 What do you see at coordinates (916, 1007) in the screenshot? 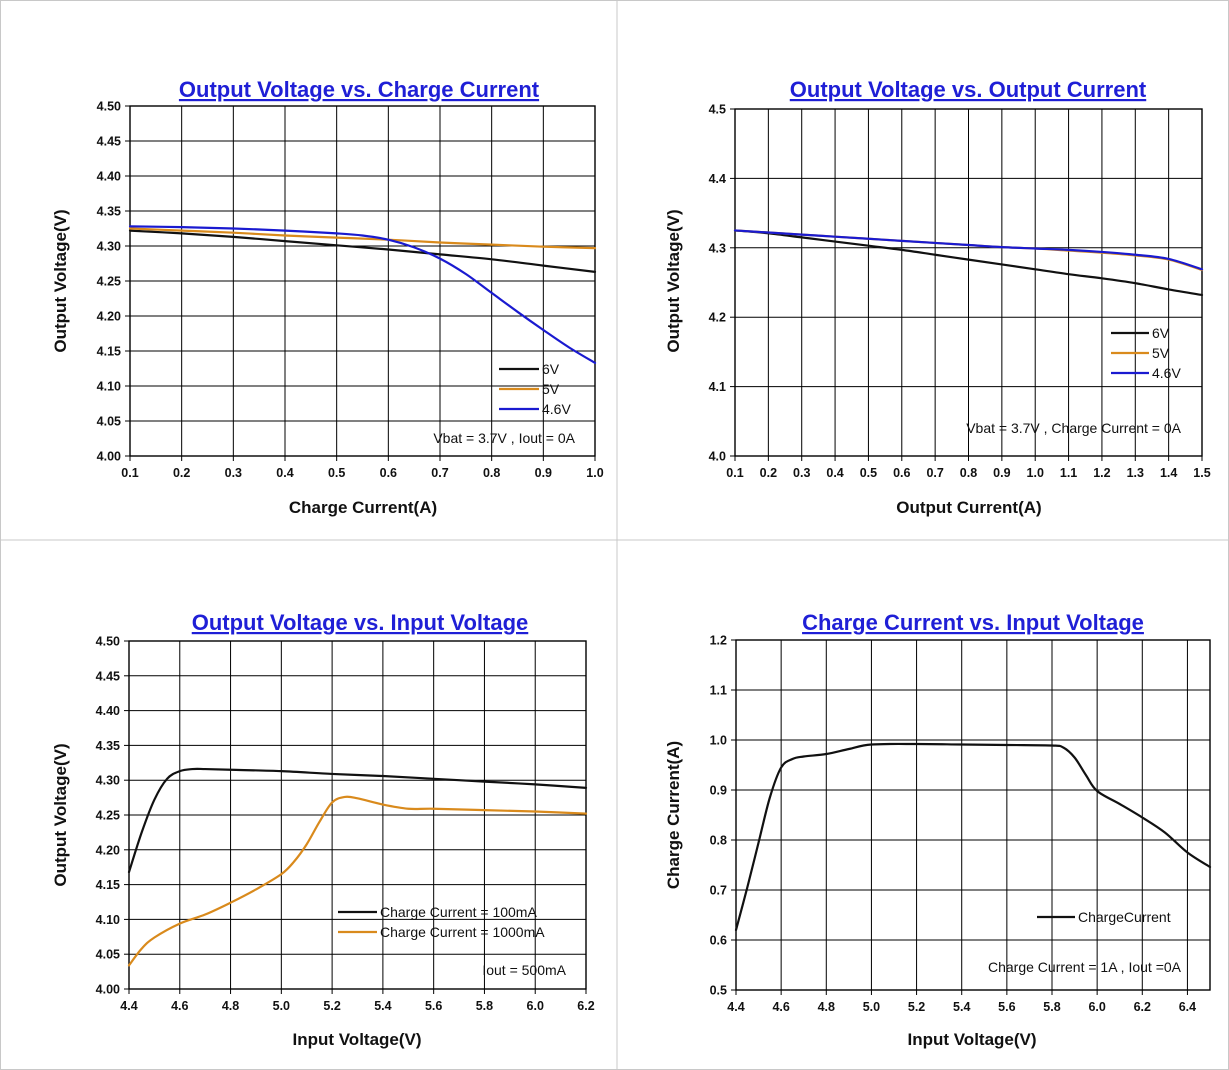
I see `x-tick-label: 5.2` at bounding box center [916, 1007].